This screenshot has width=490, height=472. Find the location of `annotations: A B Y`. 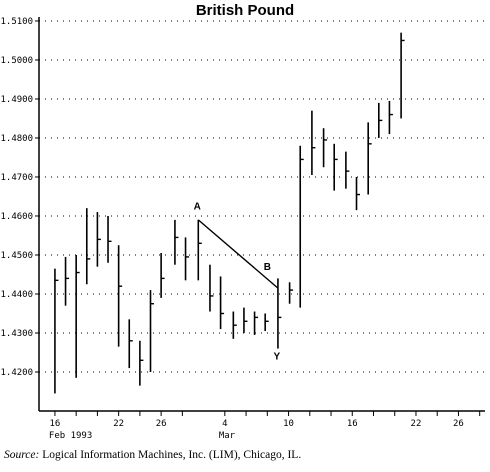

annotations: A B Y is located at coordinates (237, 281).